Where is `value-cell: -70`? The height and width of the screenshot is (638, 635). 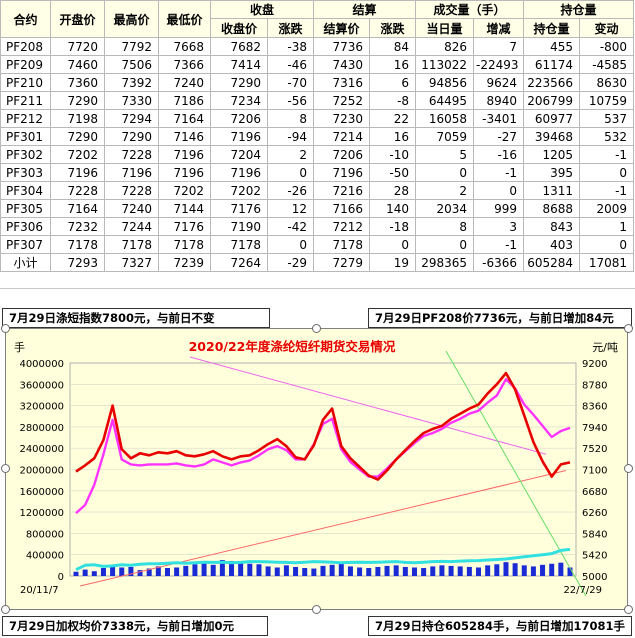
value-cell: -70 is located at coordinates (290, 82).